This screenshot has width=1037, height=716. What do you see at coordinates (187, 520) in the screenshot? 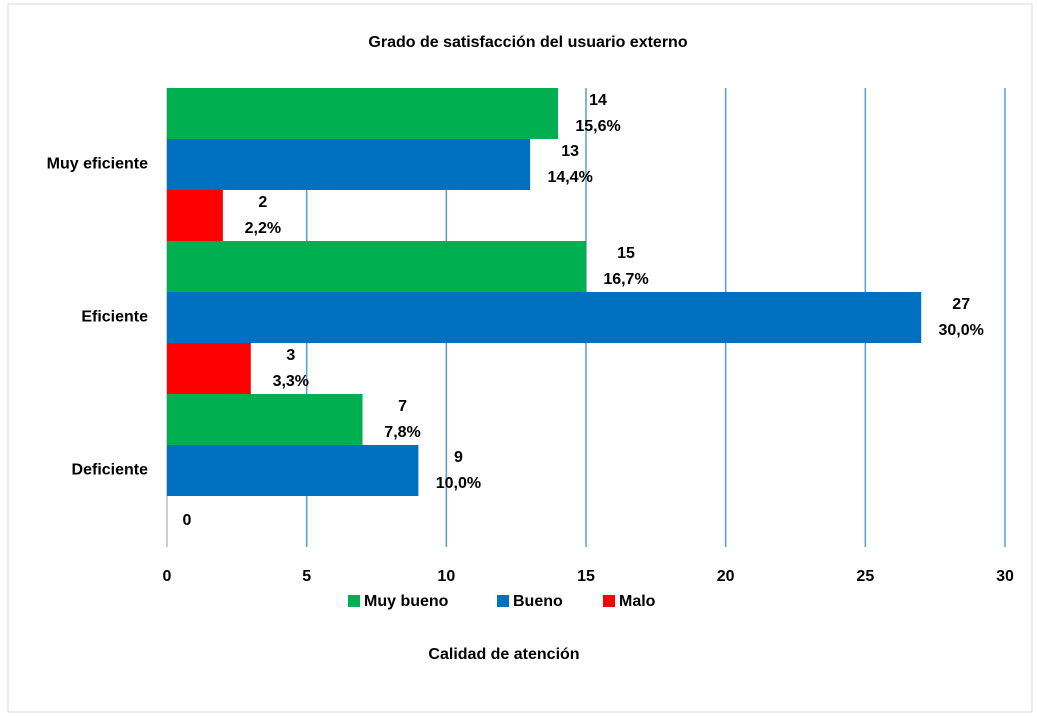
I see `data-label: 0` at bounding box center [187, 520].